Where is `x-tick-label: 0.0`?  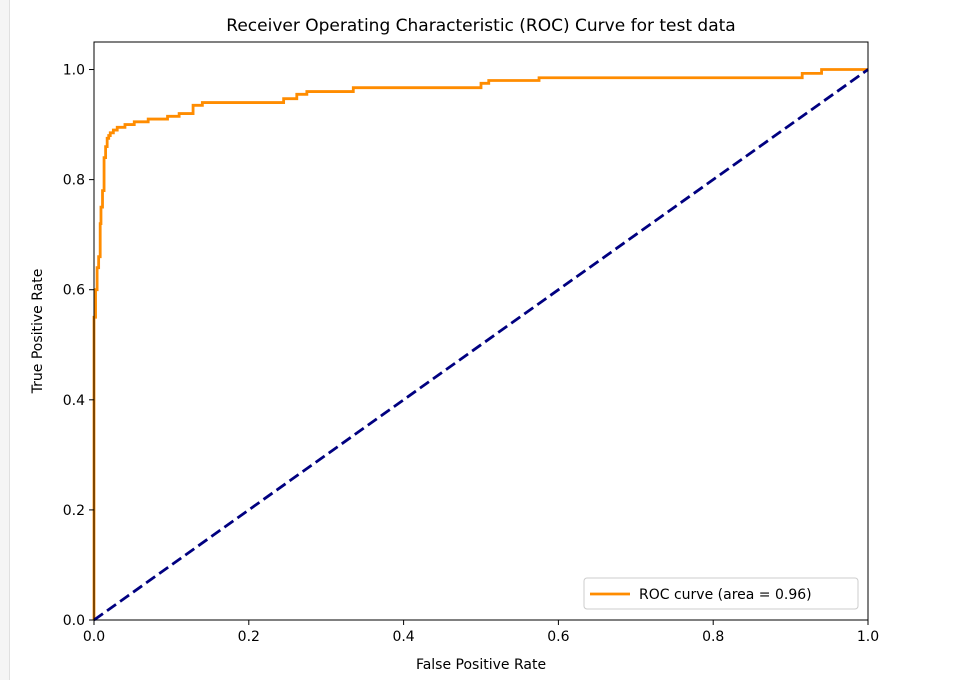
x-tick-label: 0.0 is located at coordinates (94, 637).